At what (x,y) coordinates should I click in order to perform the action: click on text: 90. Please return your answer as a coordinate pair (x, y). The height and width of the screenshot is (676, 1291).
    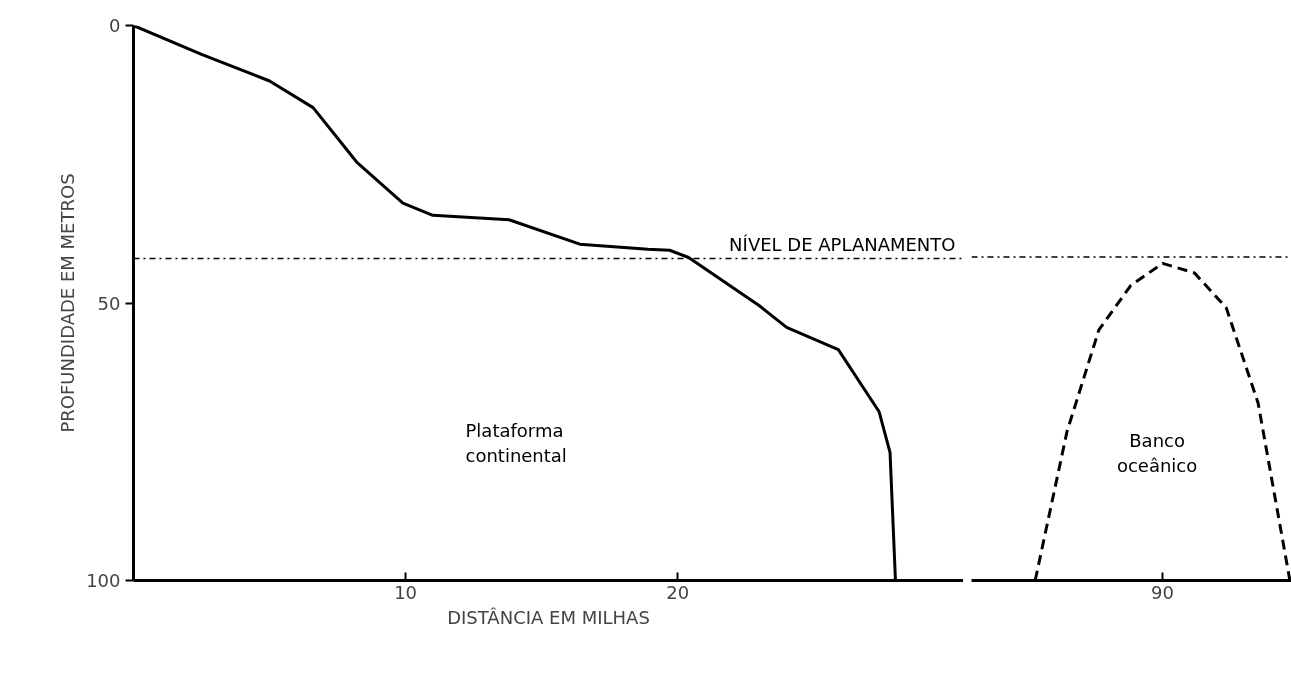
    Looking at the image, I should click on (1162, 592).